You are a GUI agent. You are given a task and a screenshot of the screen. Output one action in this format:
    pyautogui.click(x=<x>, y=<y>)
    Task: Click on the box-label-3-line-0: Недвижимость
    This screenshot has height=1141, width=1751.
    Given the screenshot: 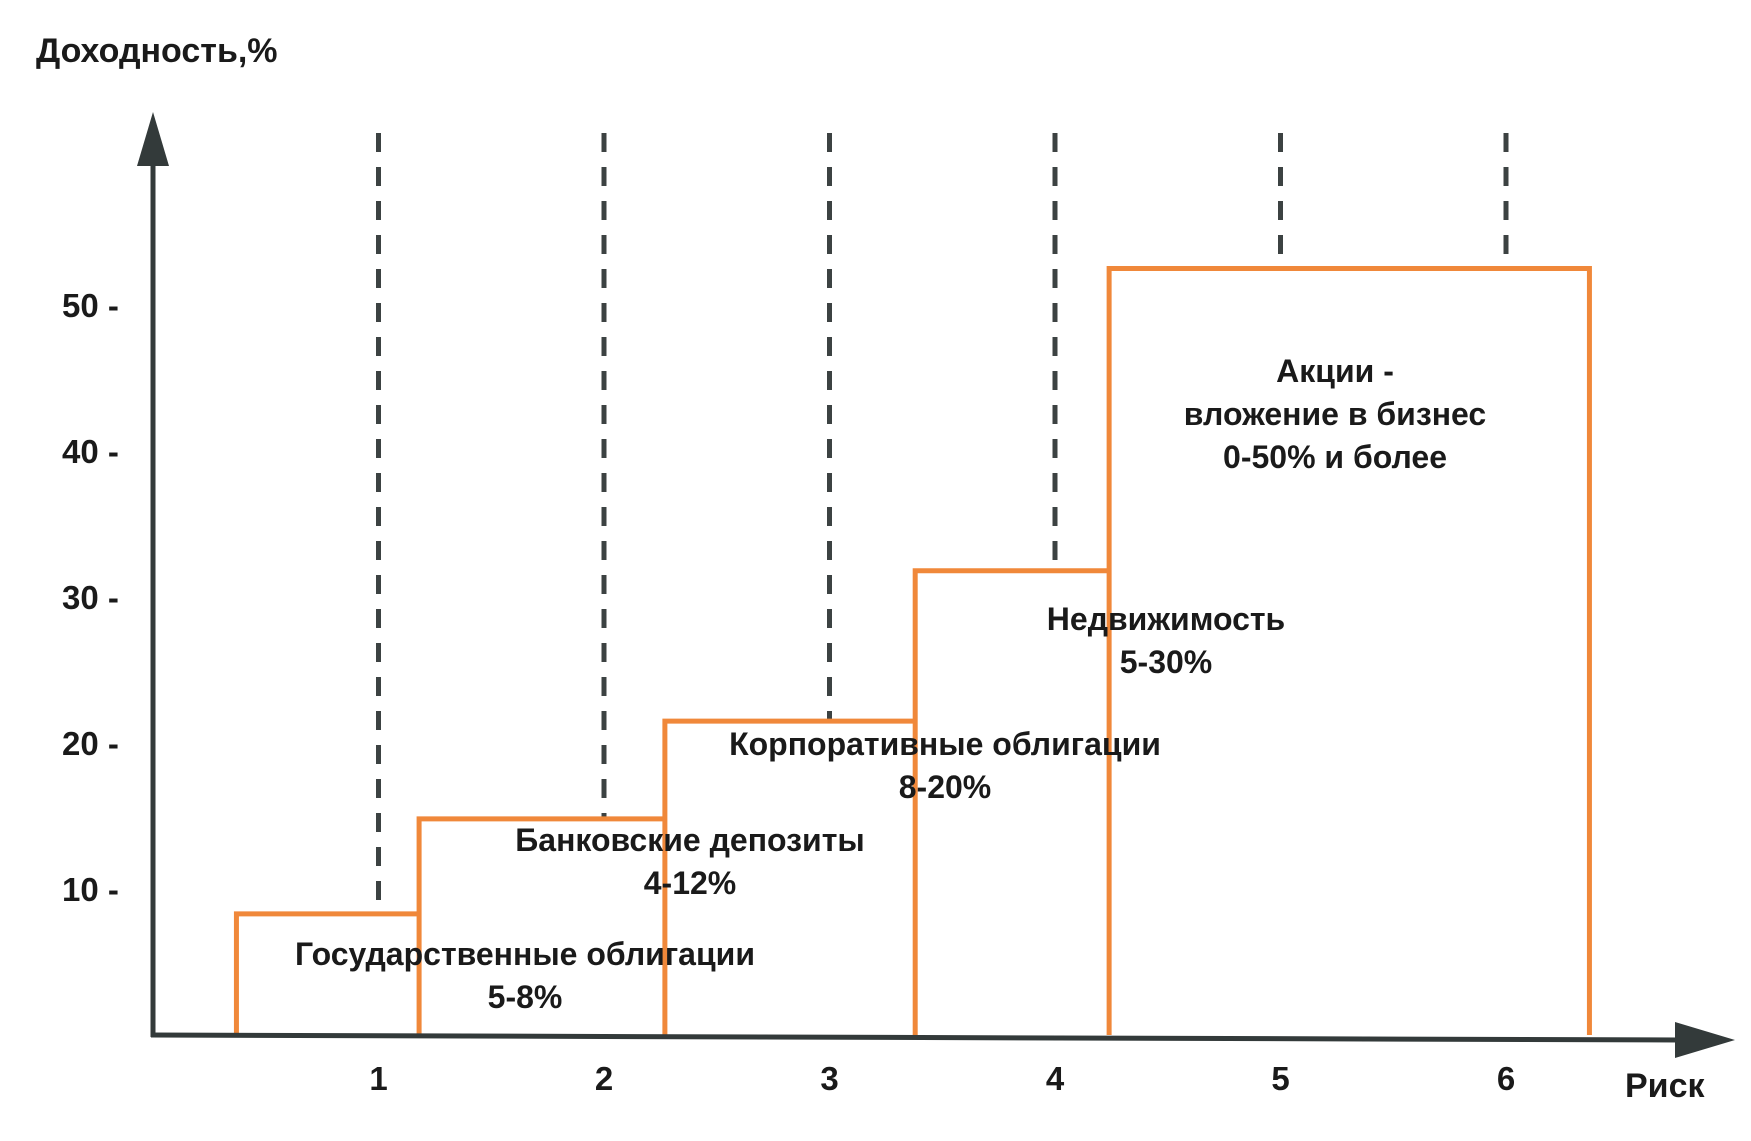 What is the action you would take?
    pyautogui.click(x=1166, y=619)
    